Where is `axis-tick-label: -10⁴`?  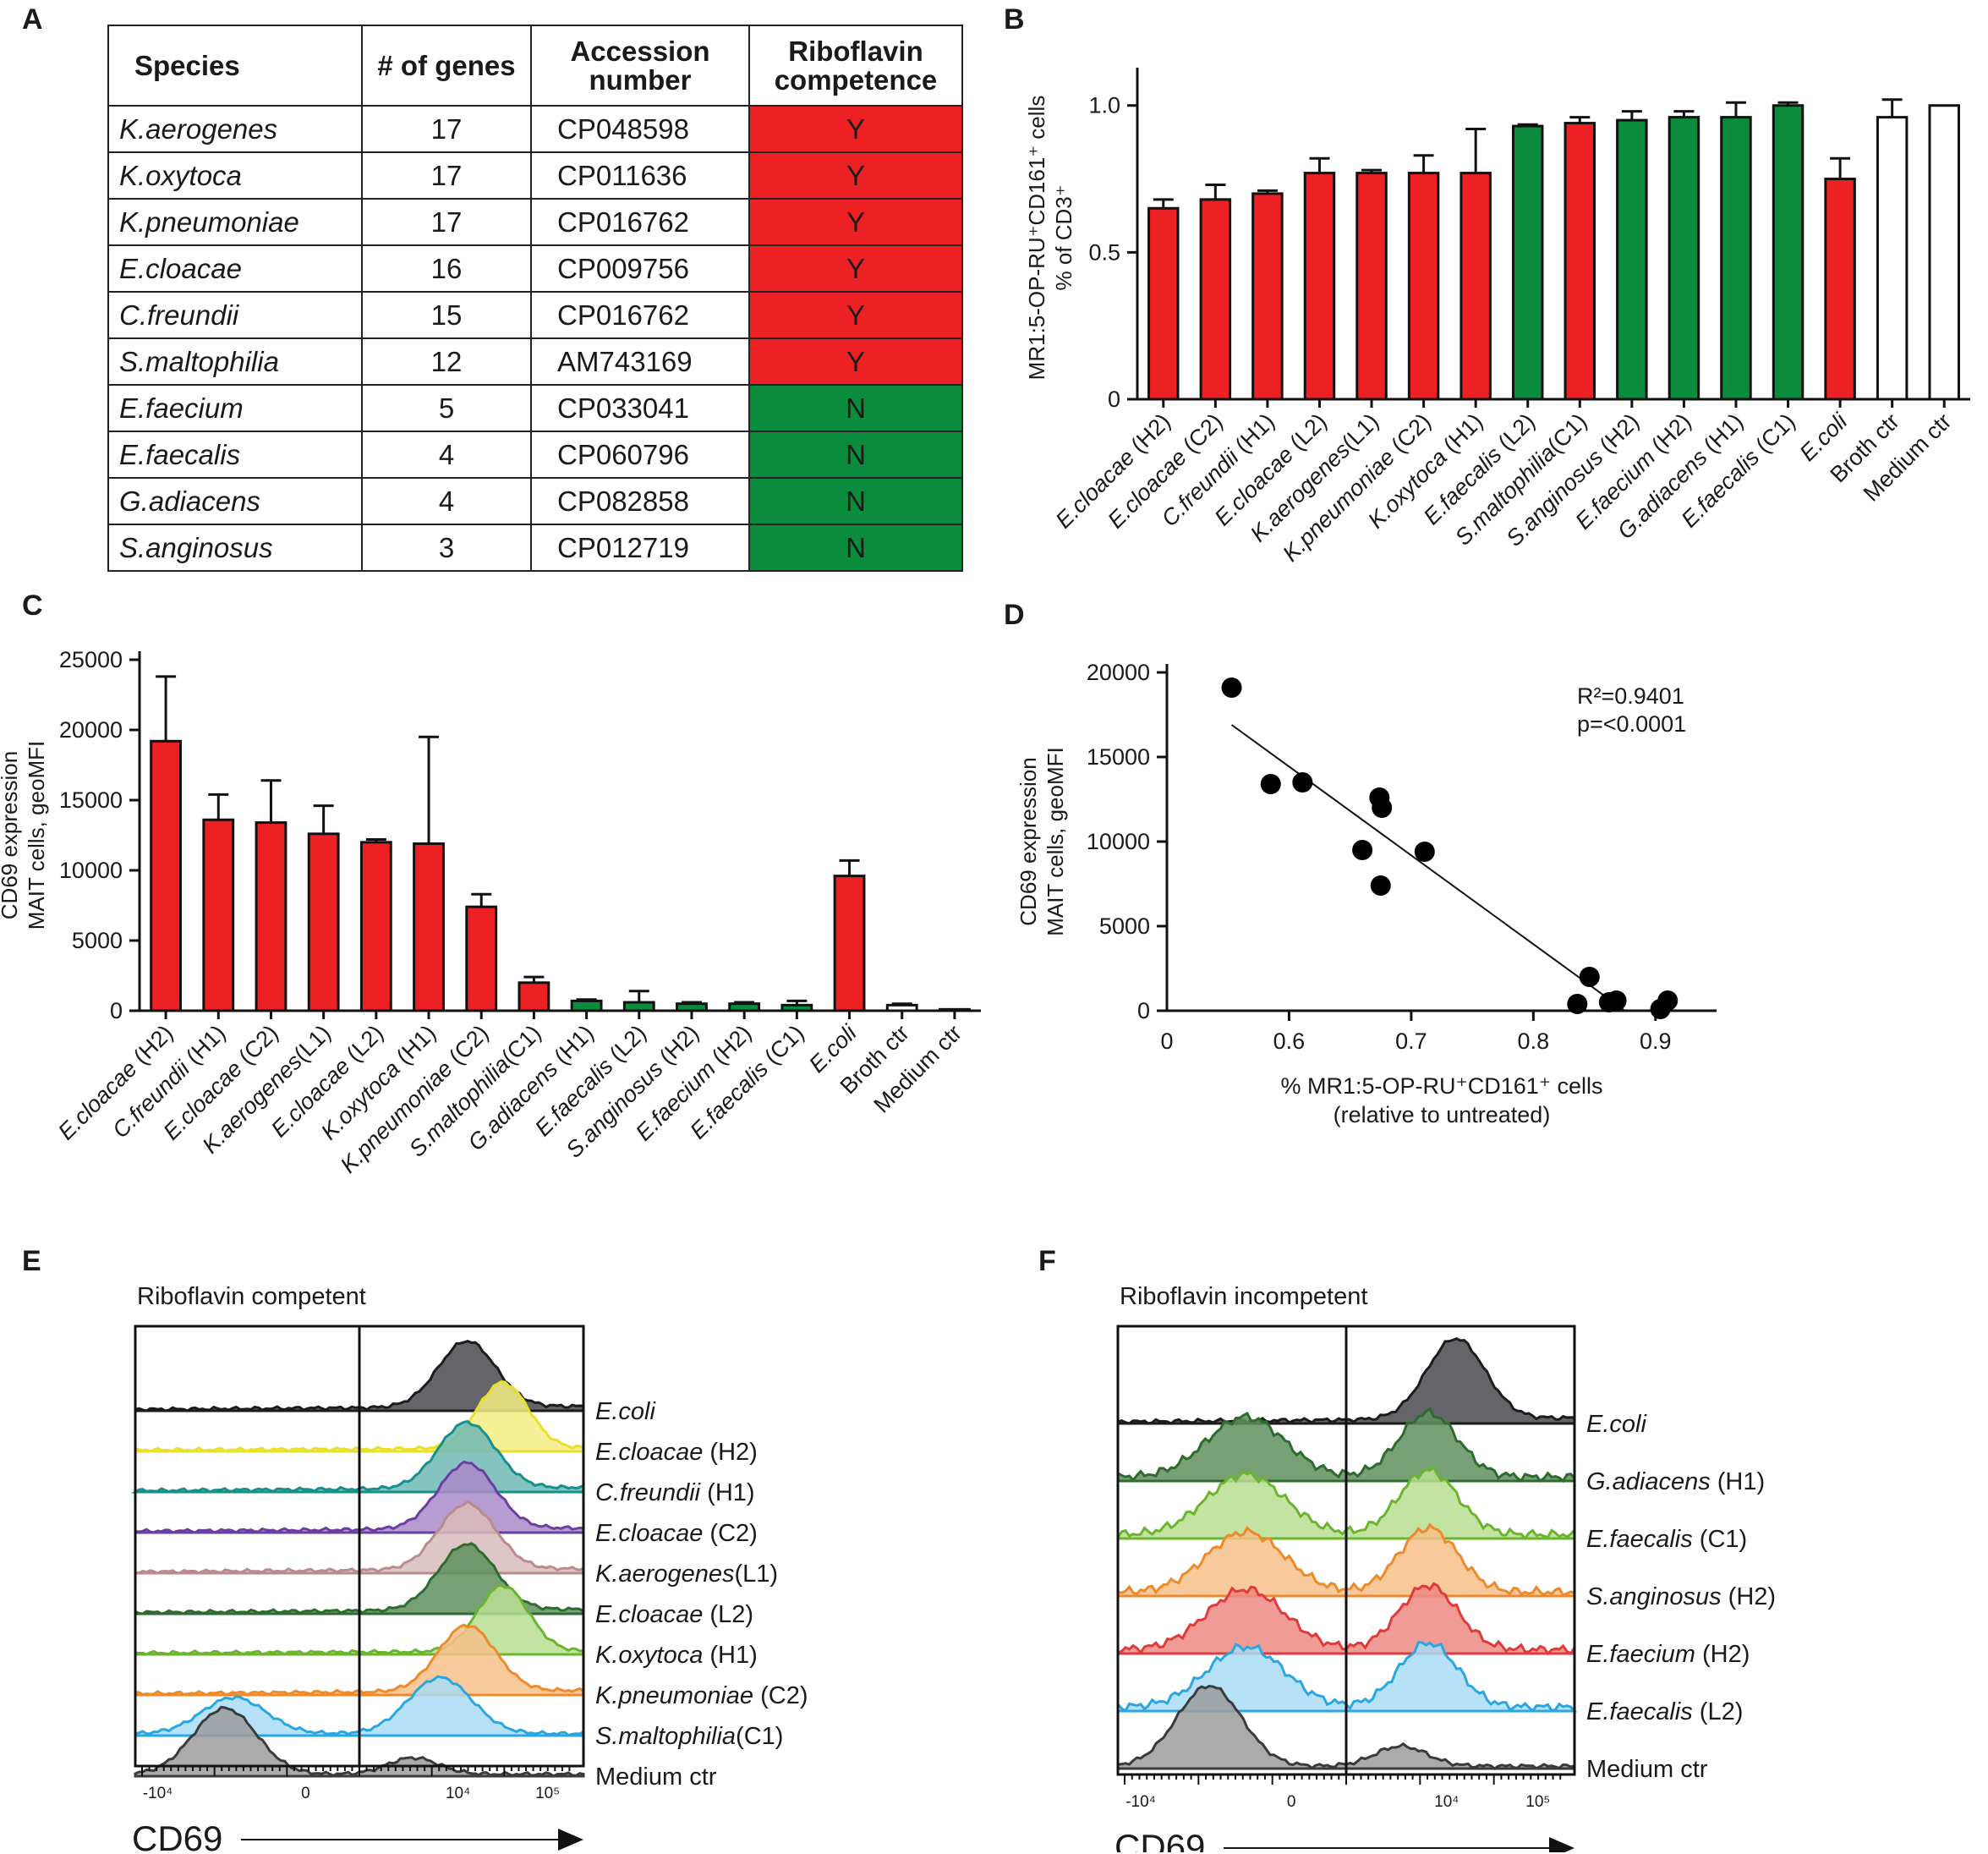 axis-tick-label: -10⁴ is located at coordinates (1140, 1802).